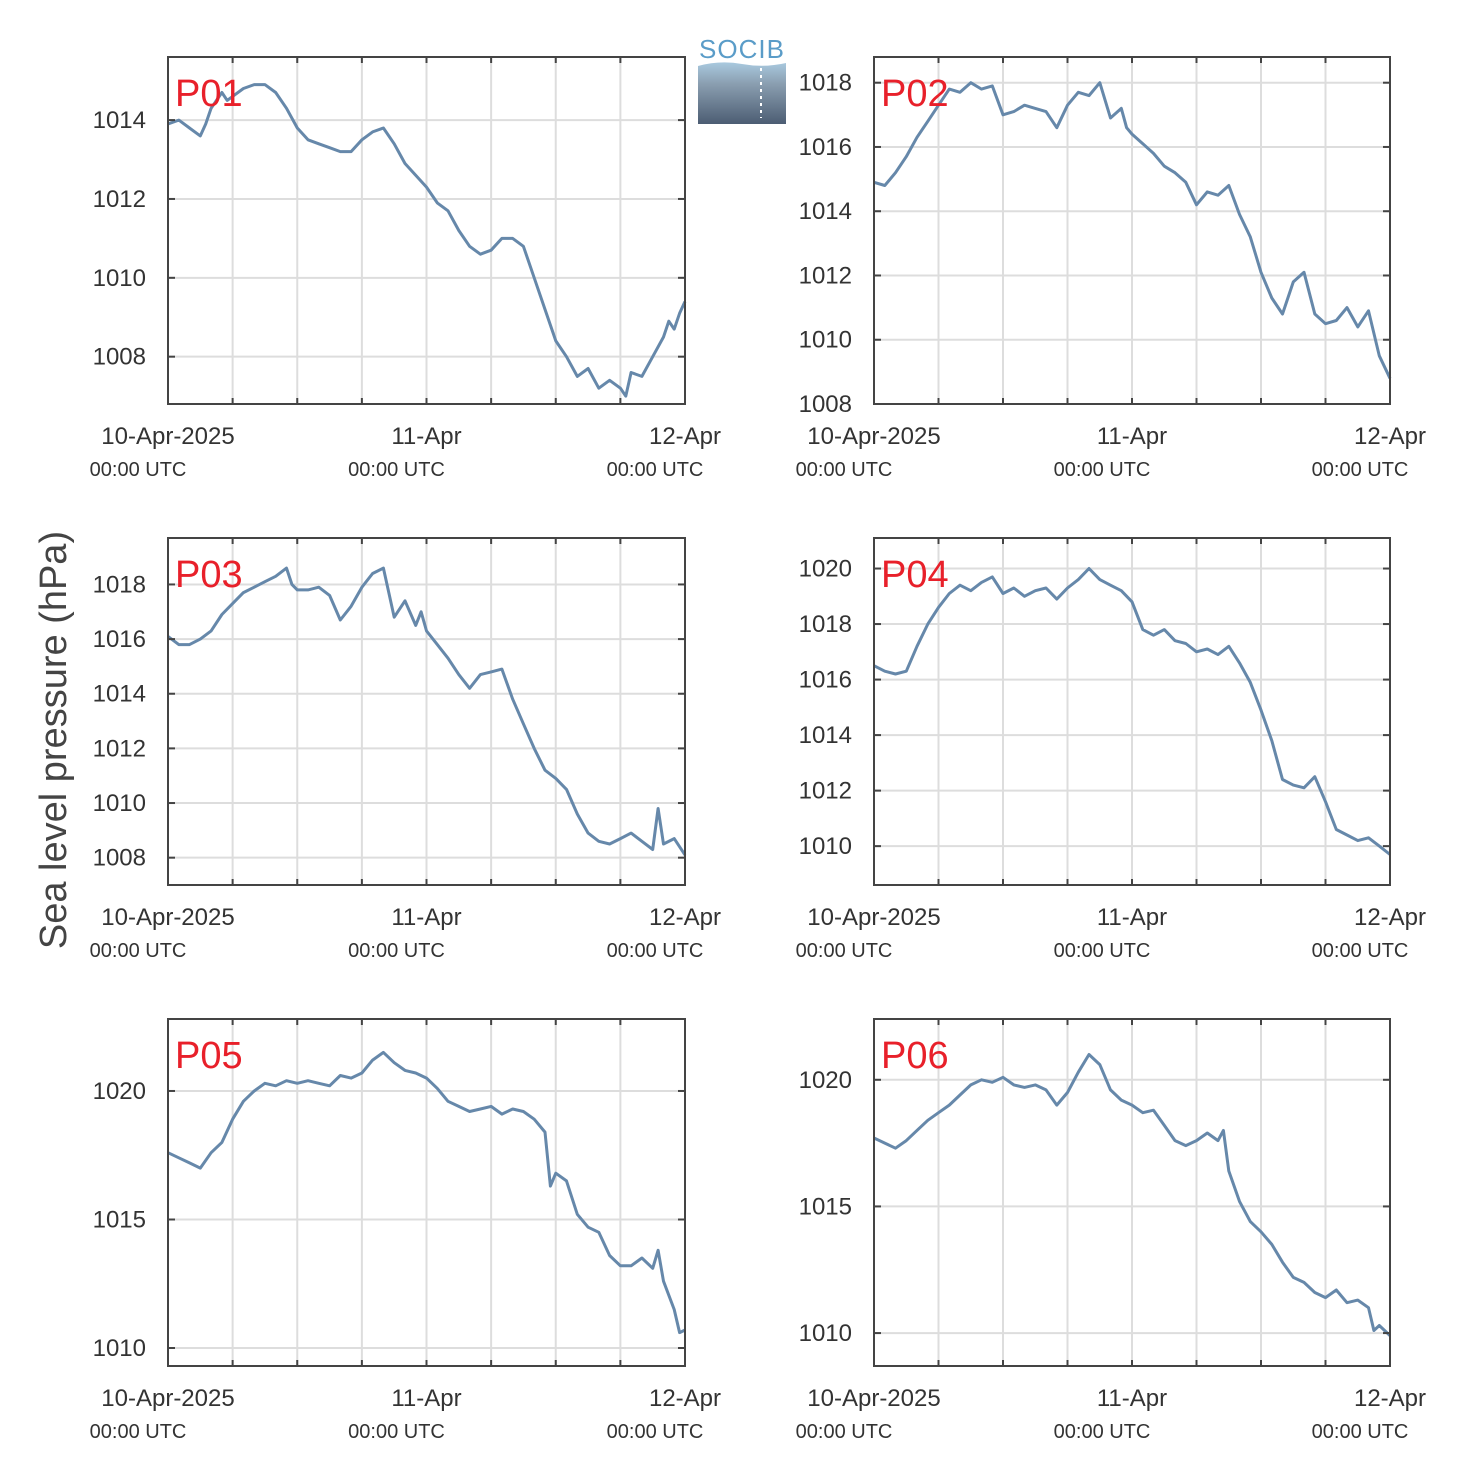 Image resolution: width=1462 pixels, height=1474 pixels. Describe the element at coordinates (54, 740) in the screenshot. I see `y-axis-label: Sea level pressure (hPa)` at that location.